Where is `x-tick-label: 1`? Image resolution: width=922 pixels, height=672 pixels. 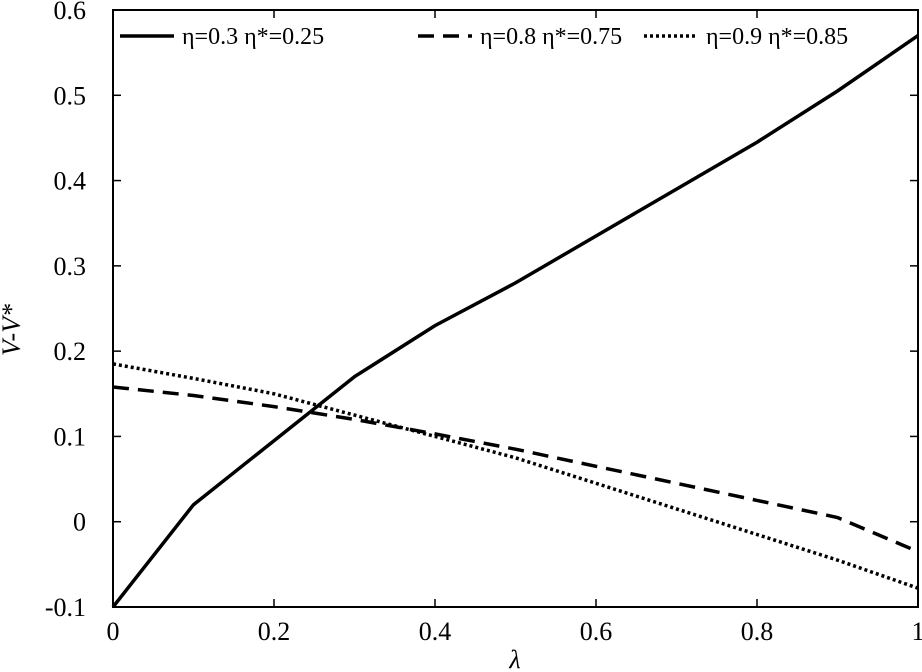
x-tick-label: 1 is located at coordinates (917, 631).